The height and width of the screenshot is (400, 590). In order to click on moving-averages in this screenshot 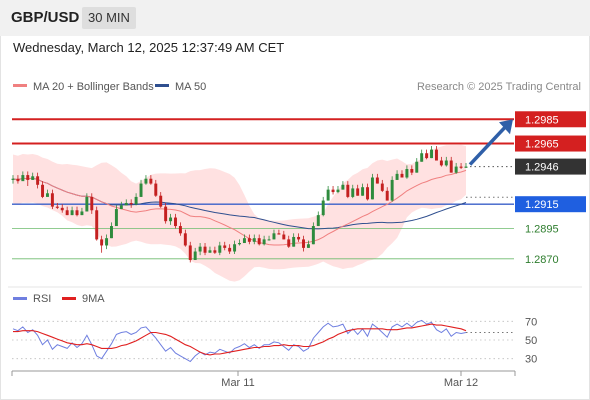, I will do `click(239, 207)`.